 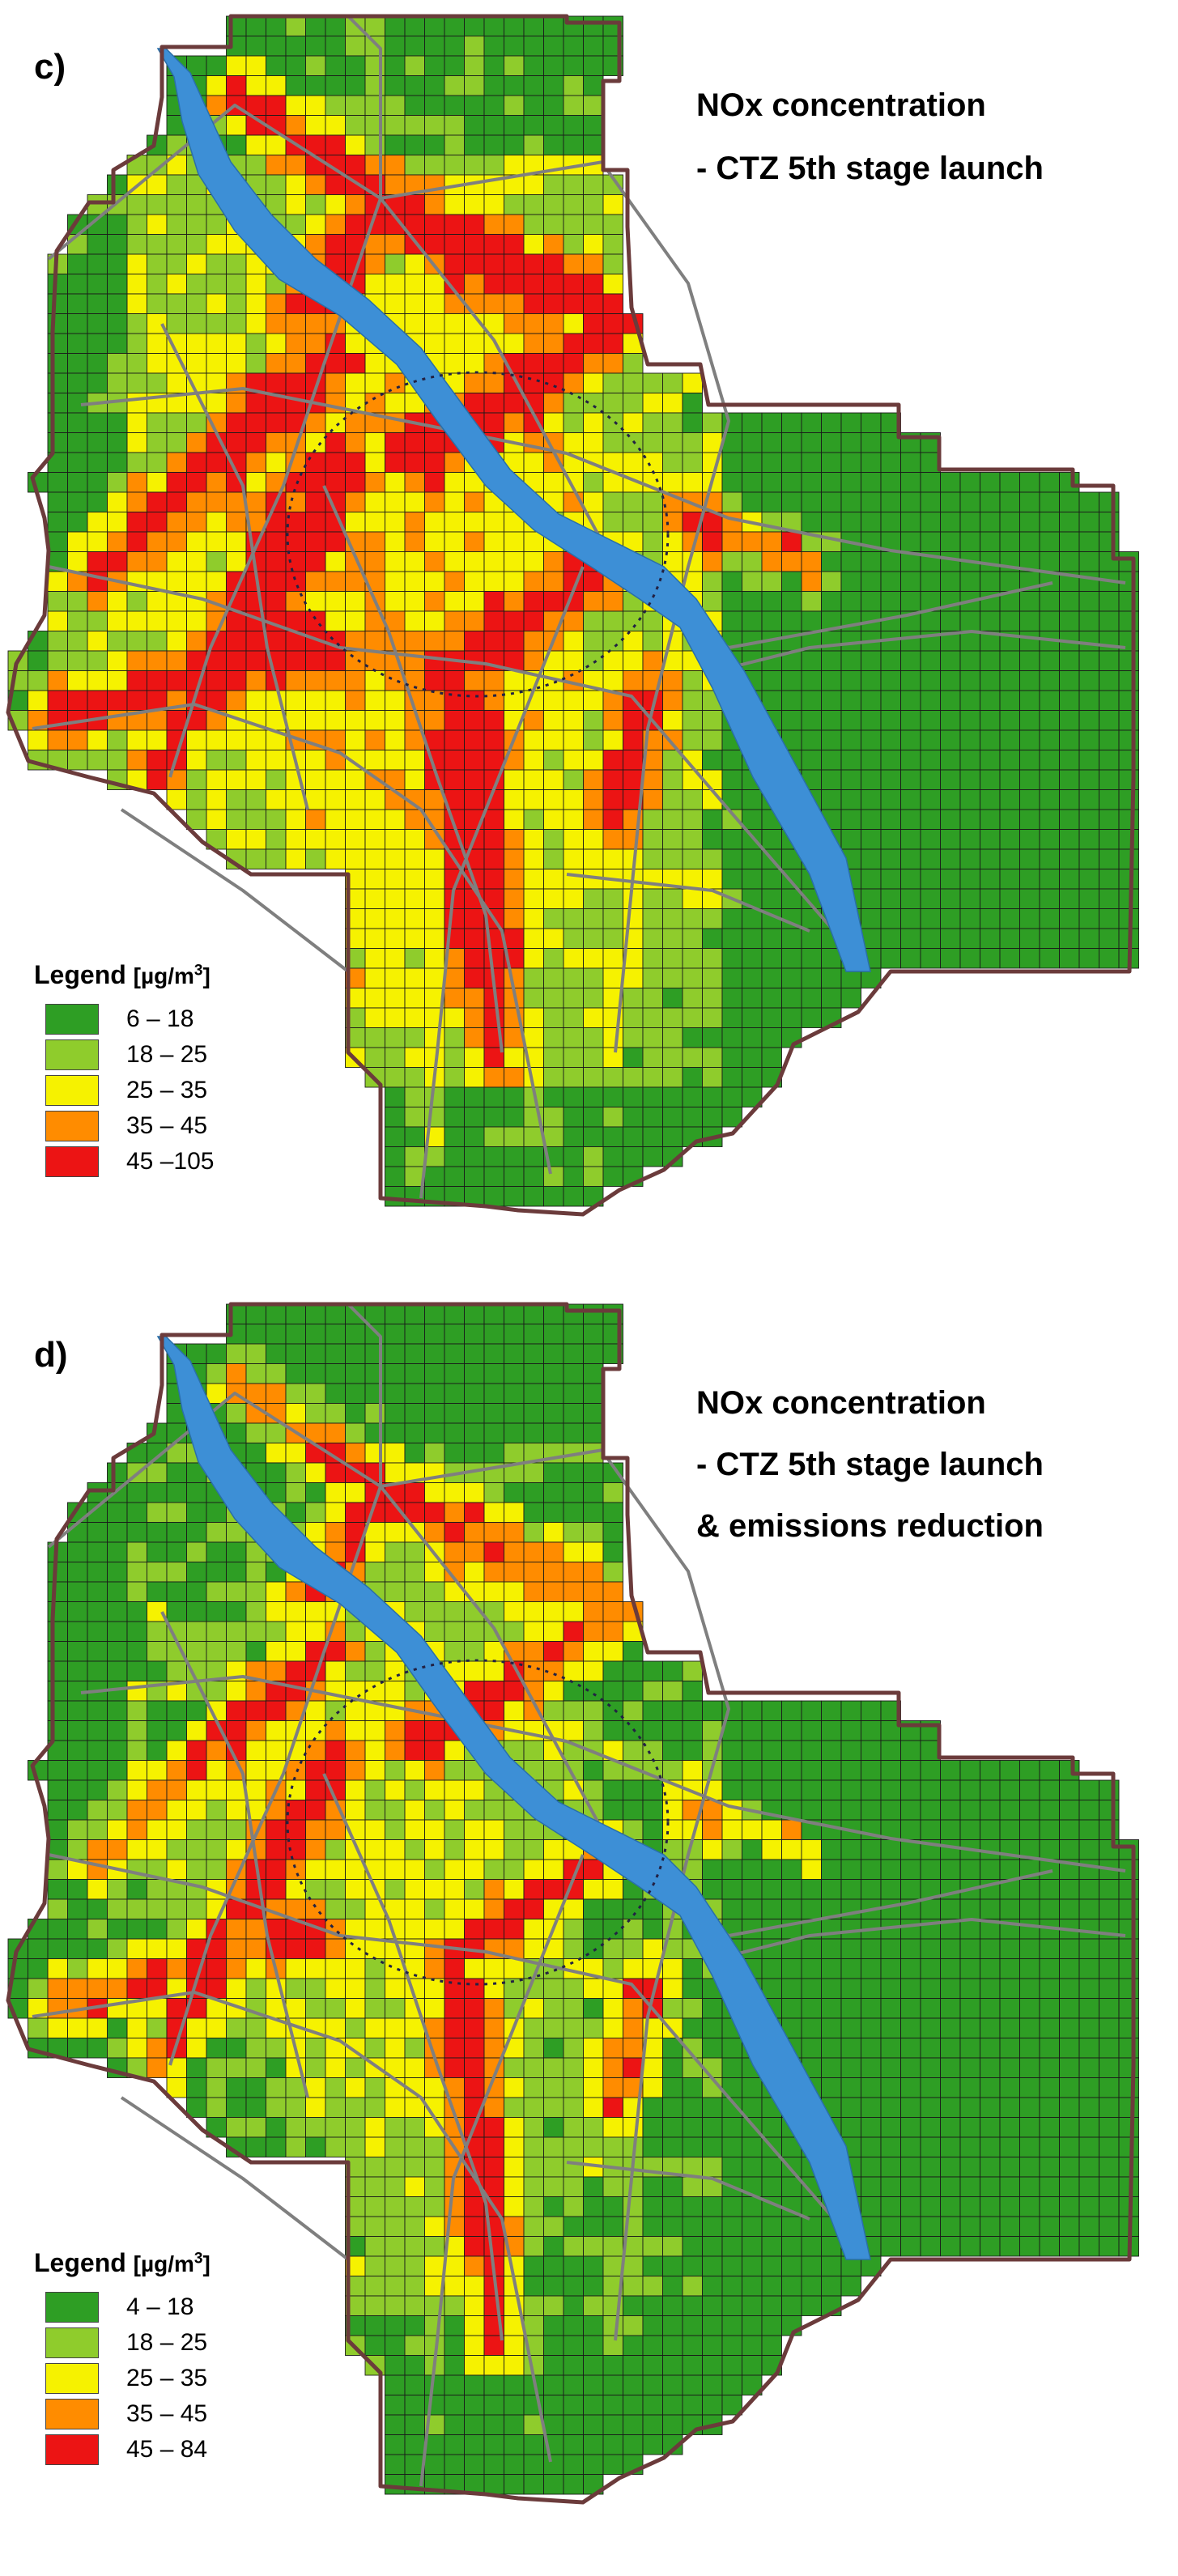 I want to click on swatch-3-c, so click(x=72, y=1090).